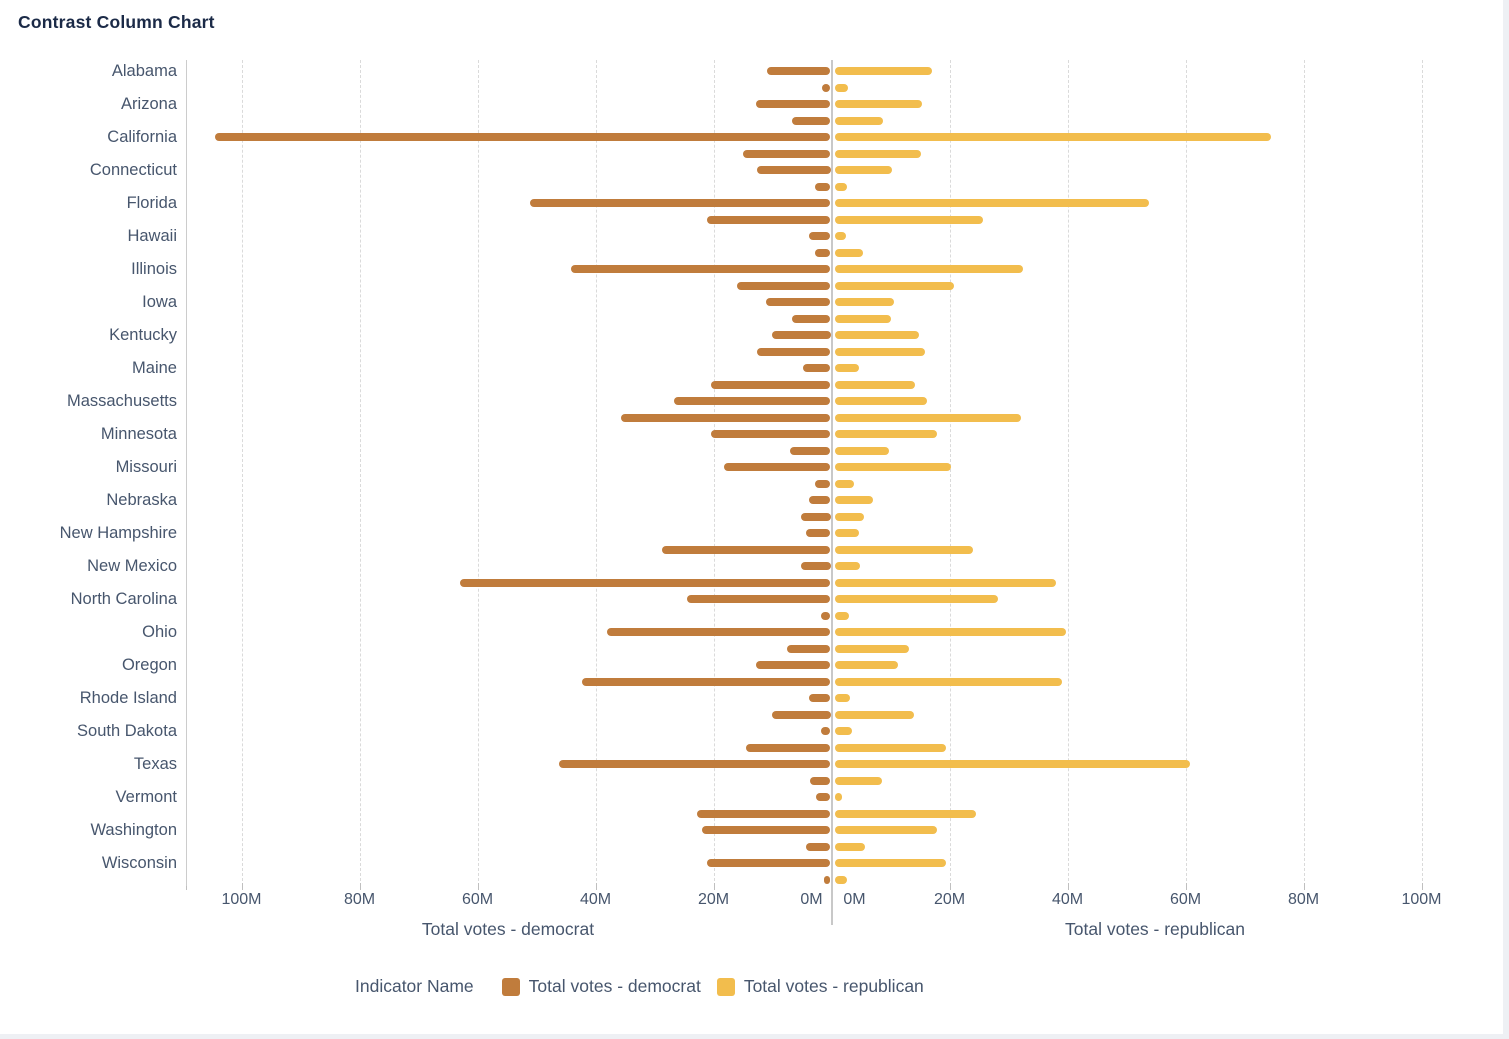  Describe the element at coordinates (846, 533) in the screenshot. I see `bar-republican-new-hampshire` at that location.